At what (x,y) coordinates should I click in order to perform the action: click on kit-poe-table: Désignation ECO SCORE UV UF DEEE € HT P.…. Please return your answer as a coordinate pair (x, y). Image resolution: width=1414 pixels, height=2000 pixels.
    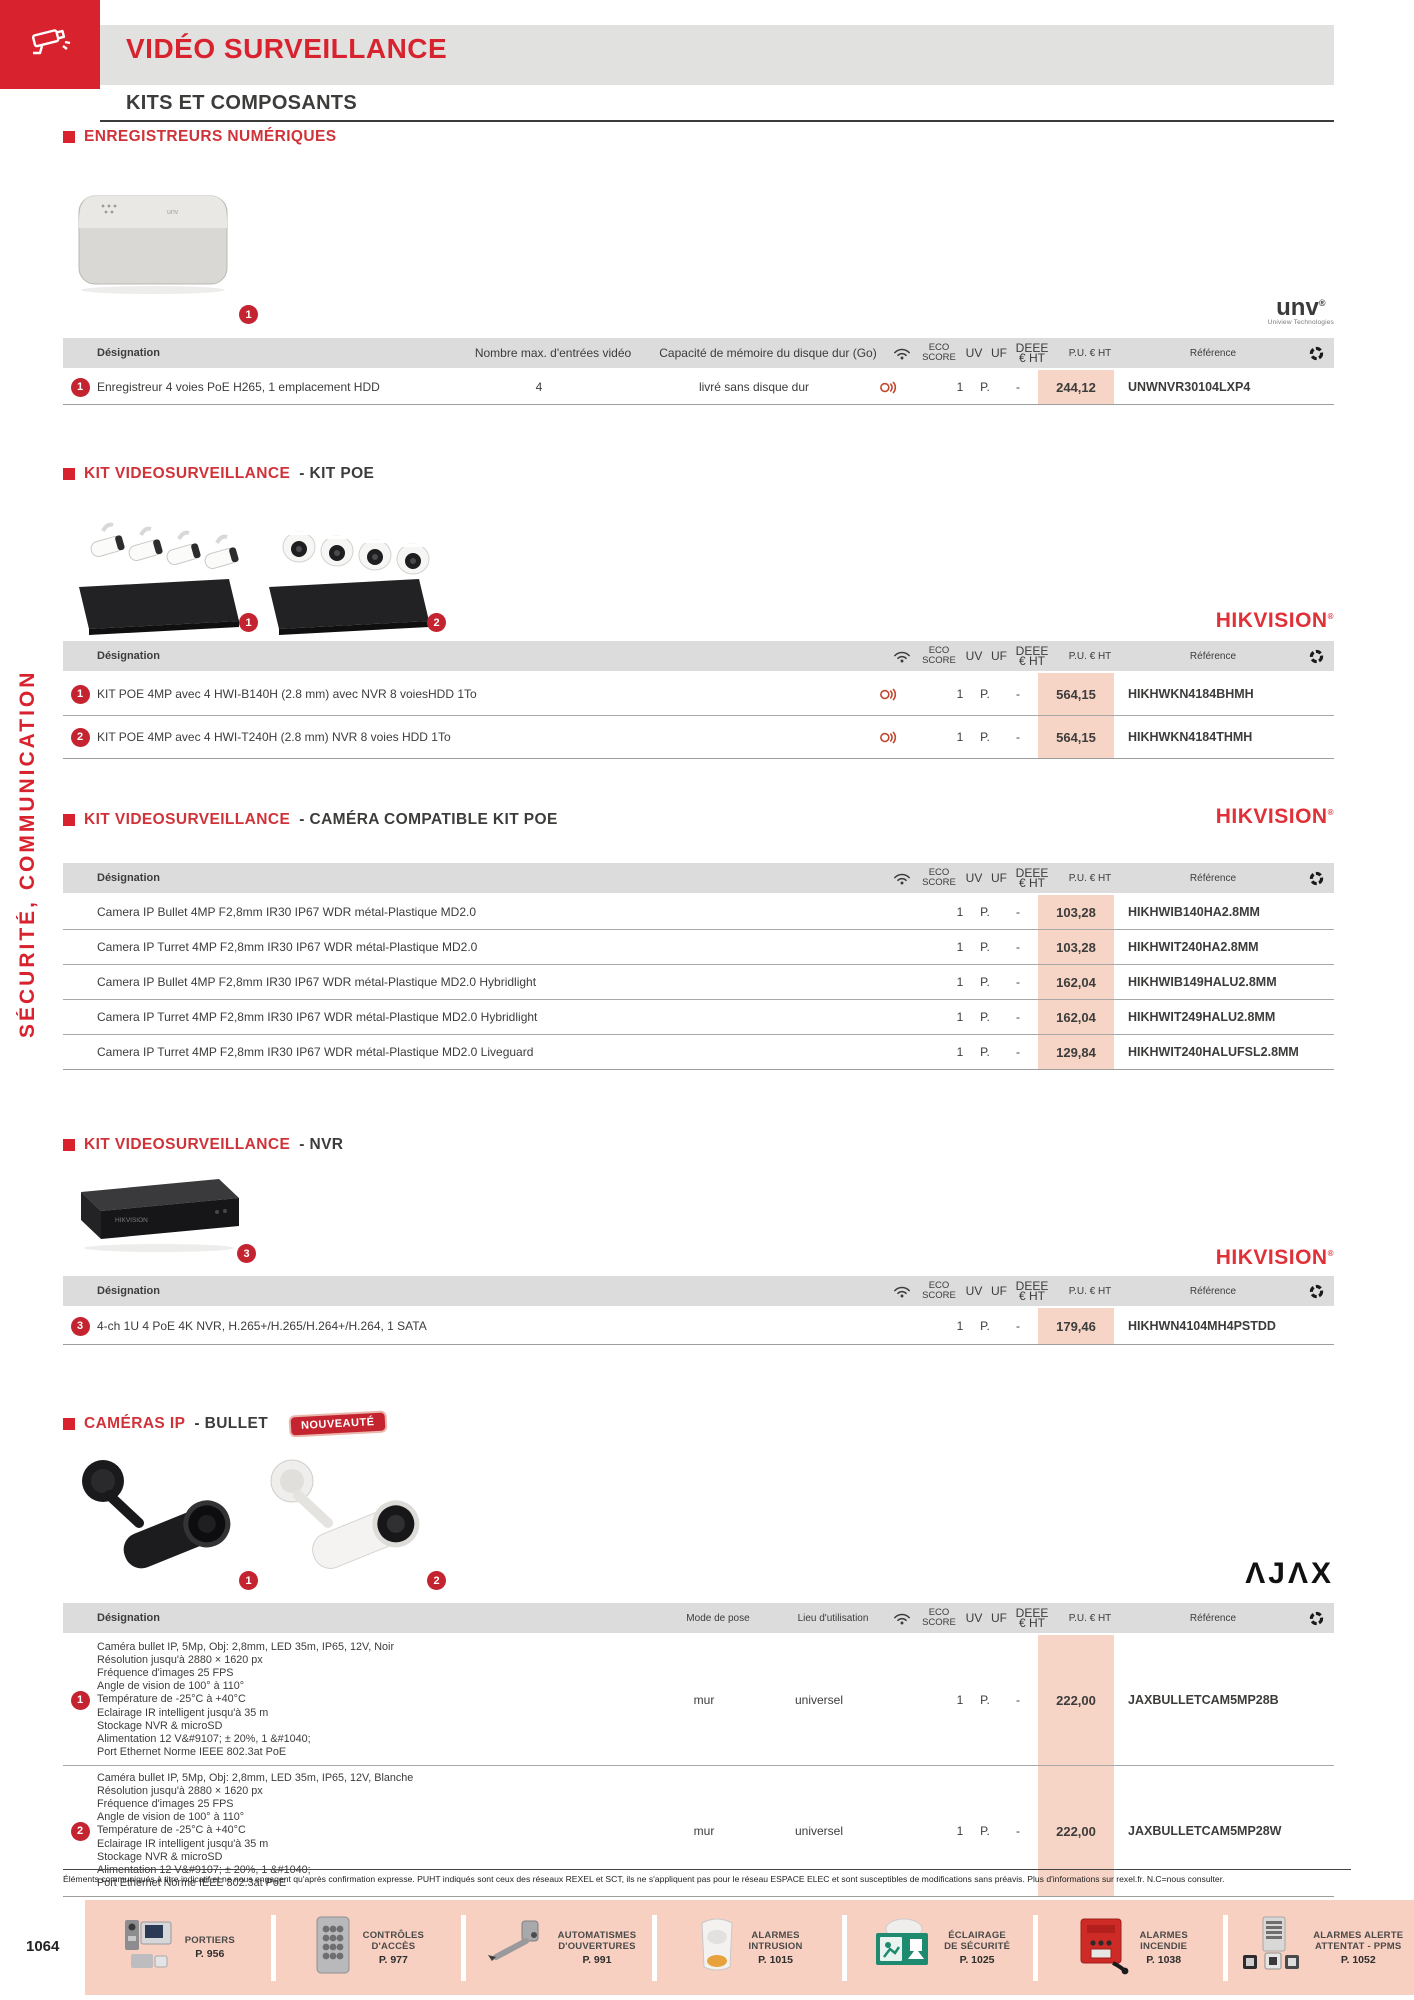
    Looking at the image, I should click on (698, 700).